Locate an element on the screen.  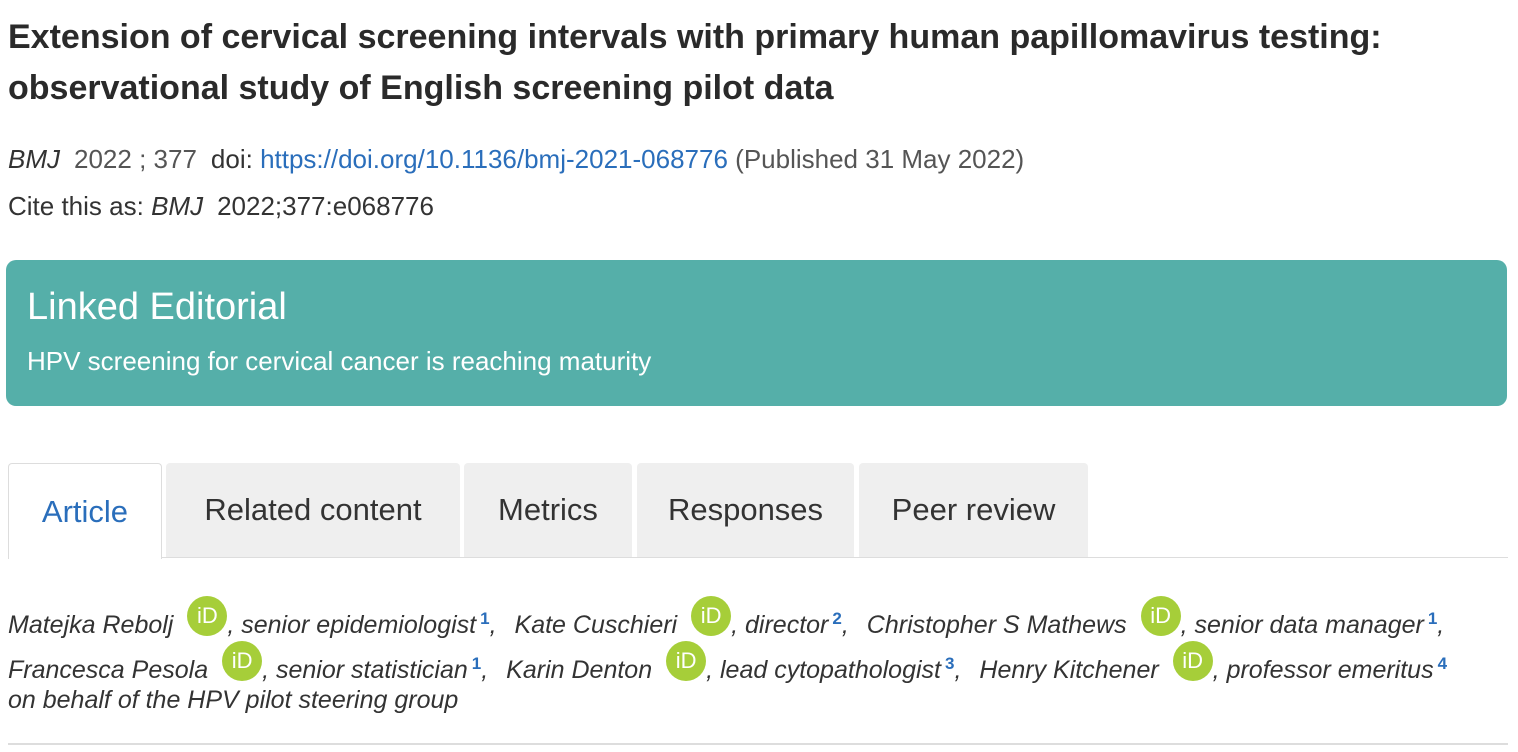
author-name: Christopher S Mathews is located at coordinates (996, 625).